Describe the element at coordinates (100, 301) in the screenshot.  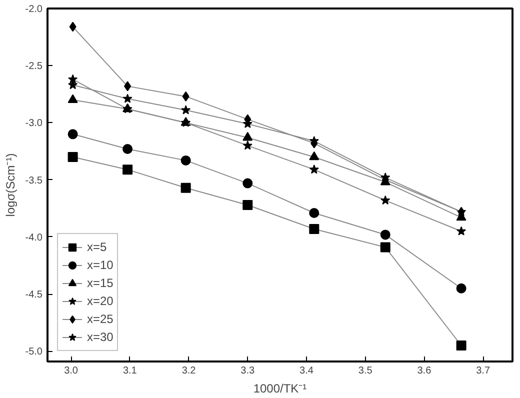
I see `legend-label: x=20` at that location.